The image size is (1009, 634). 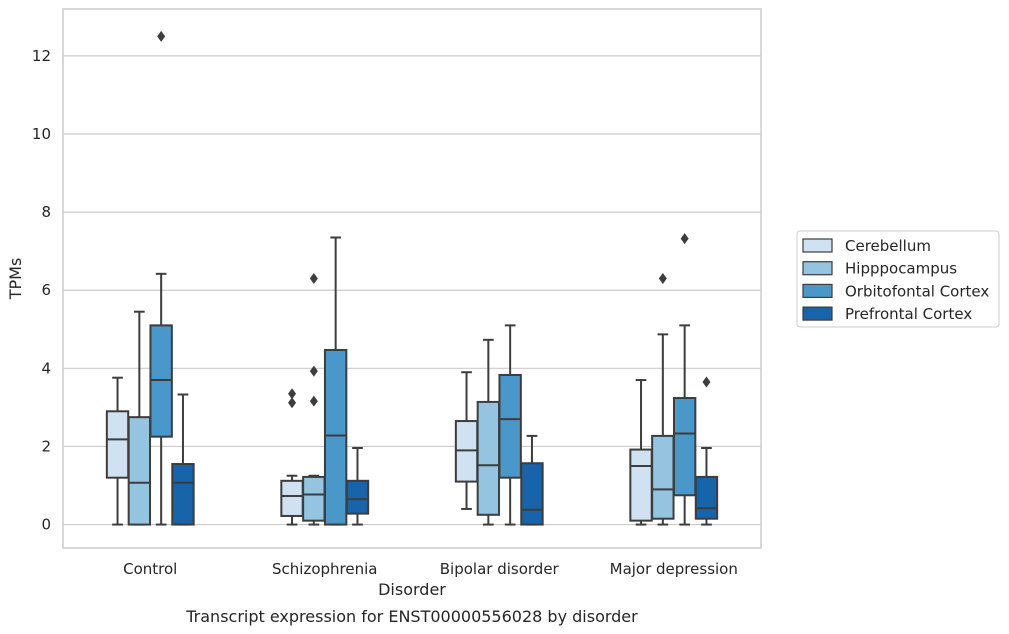 What do you see at coordinates (674, 569) in the screenshot?
I see `x-tick-label: Major depression` at bounding box center [674, 569].